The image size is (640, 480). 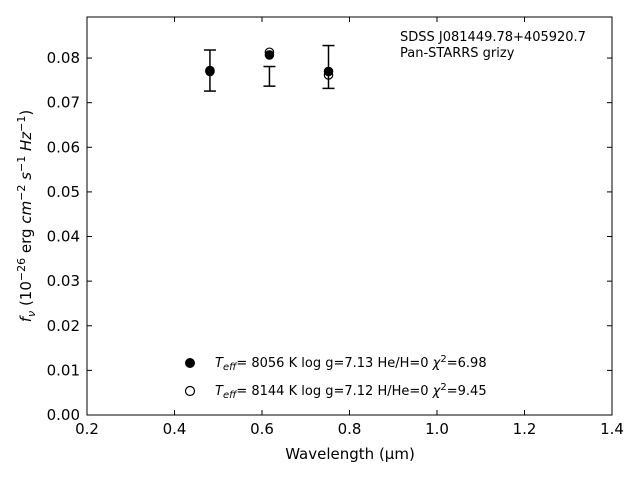 I want to click on y-tick-label: 0.02, so click(x=63, y=326).